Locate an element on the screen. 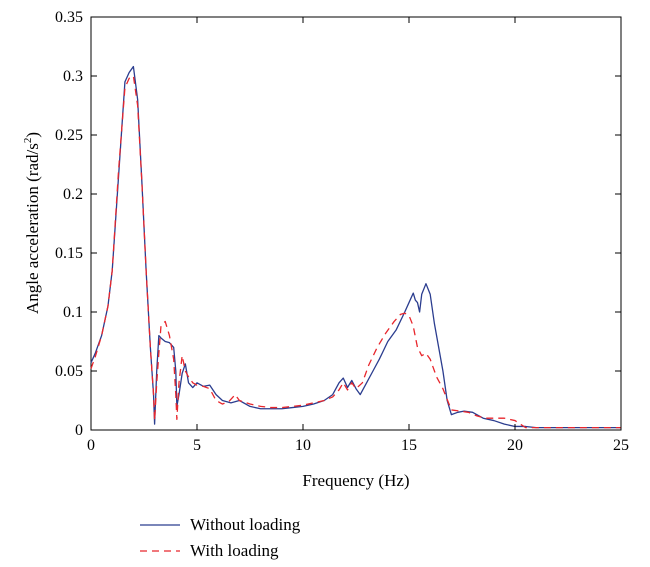 The image size is (650, 567). legend-label-without-loading: Without loading is located at coordinates (245, 524).